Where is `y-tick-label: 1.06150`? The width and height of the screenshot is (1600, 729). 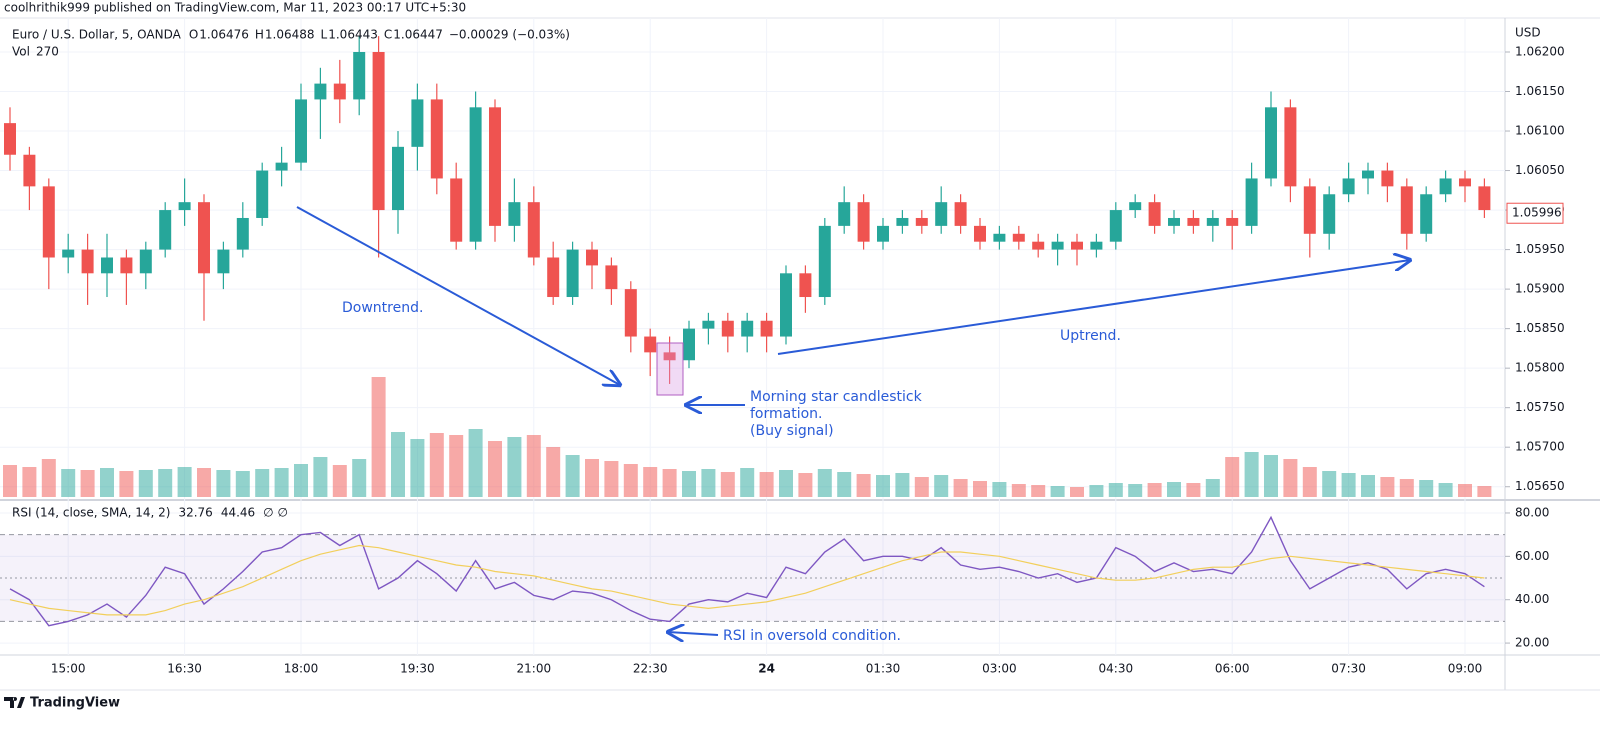
y-tick-label: 1.06150 is located at coordinates (1540, 91).